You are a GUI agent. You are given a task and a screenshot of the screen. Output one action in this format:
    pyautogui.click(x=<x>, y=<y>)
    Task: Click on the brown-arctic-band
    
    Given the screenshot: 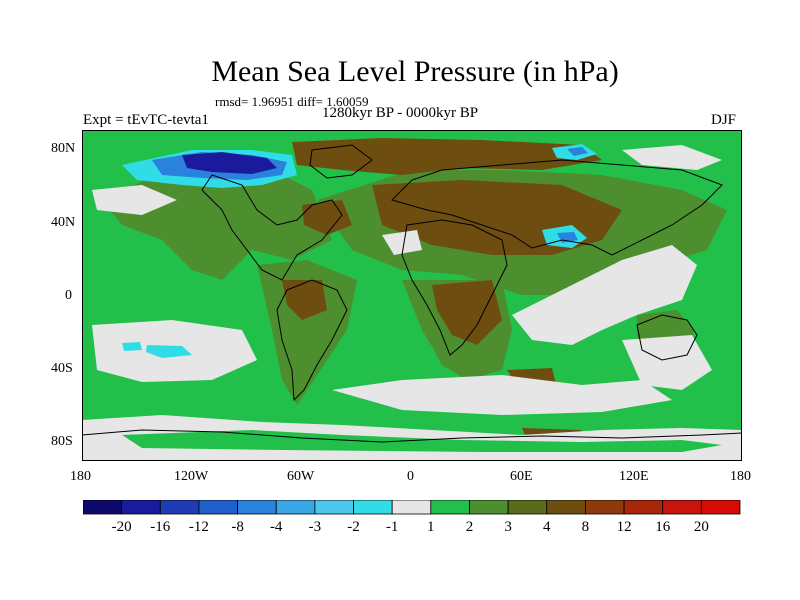 What is the action you would take?
    pyautogui.click(x=447, y=156)
    